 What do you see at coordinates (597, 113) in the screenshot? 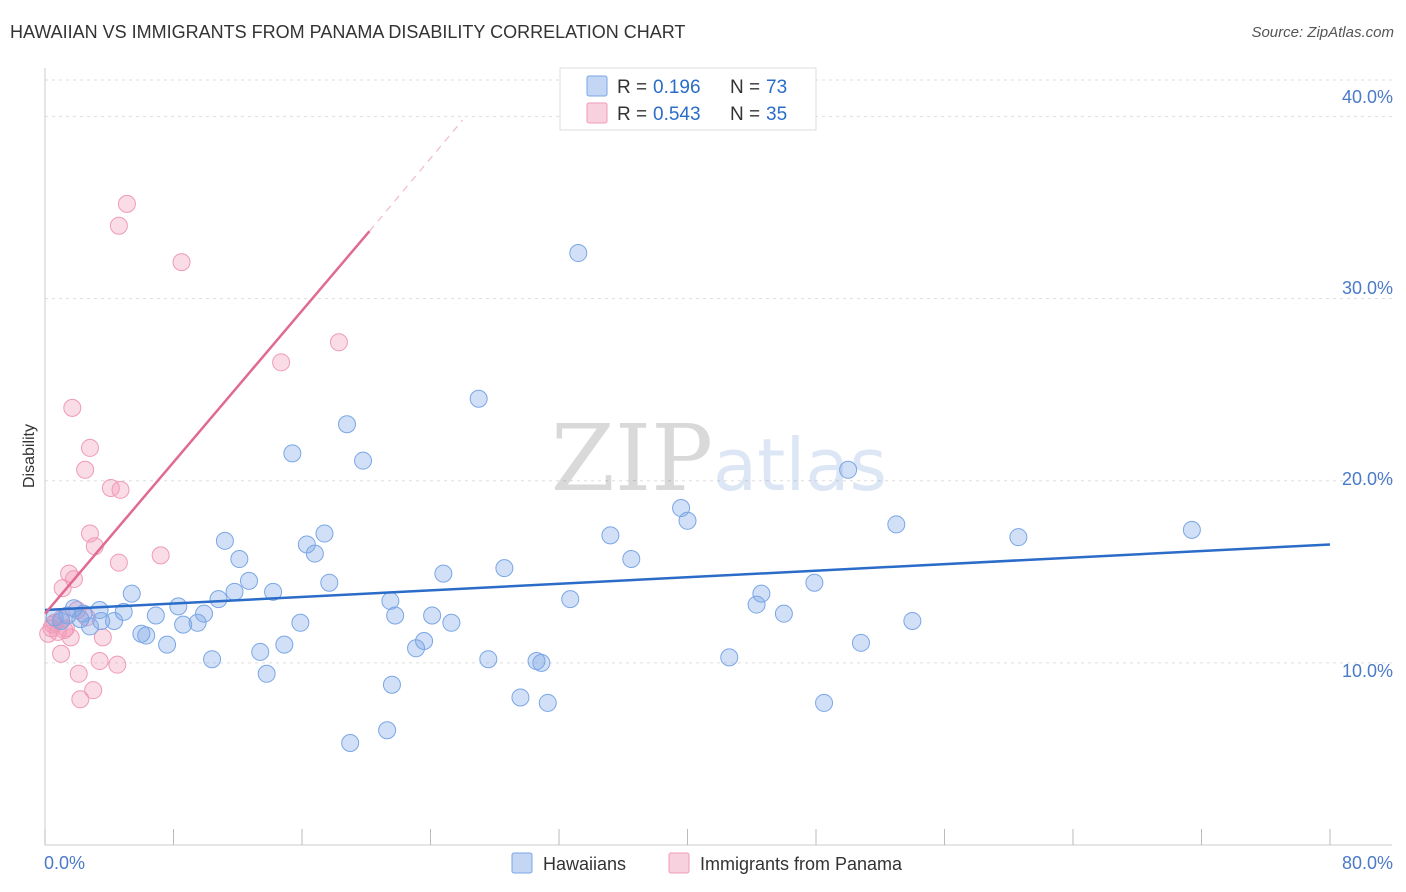
I see `legend-swatch-panama` at bounding box center [597, 113].